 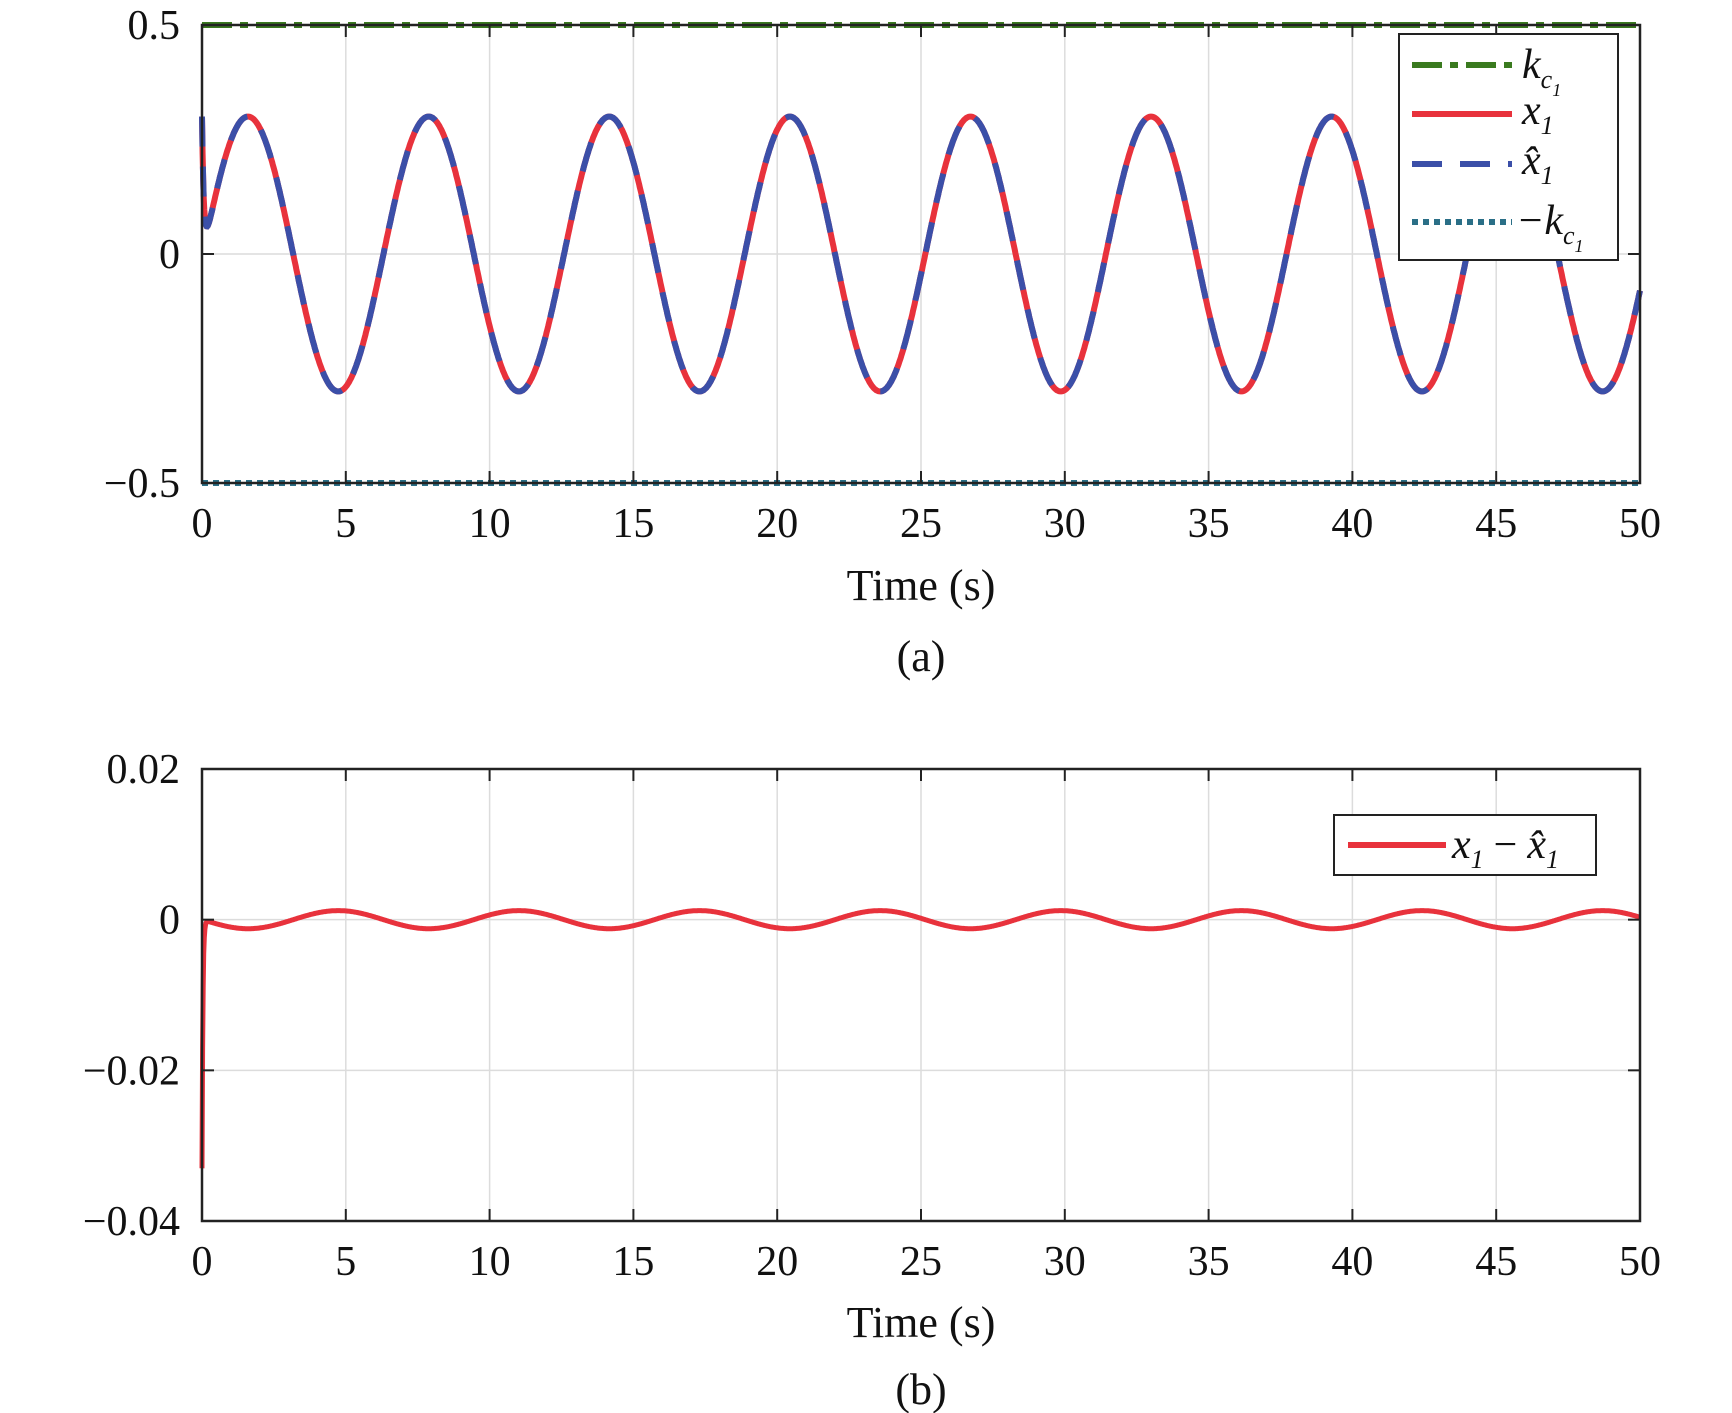 What do you see at coordinates (921, 585) in the screenshot?
I see `chart-a-xlabel: Time (s)` at bounding box center [921, 585].